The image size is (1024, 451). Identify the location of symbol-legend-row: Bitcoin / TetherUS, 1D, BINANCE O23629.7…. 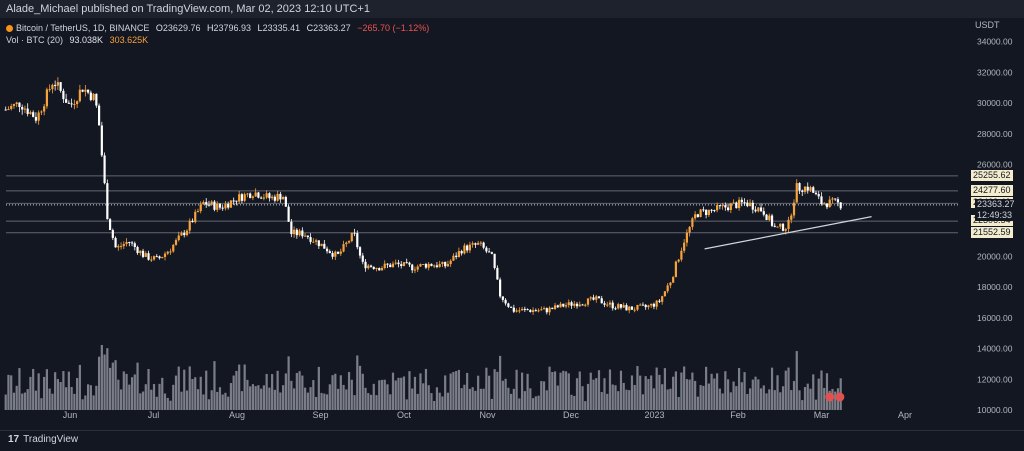
(217, 28).